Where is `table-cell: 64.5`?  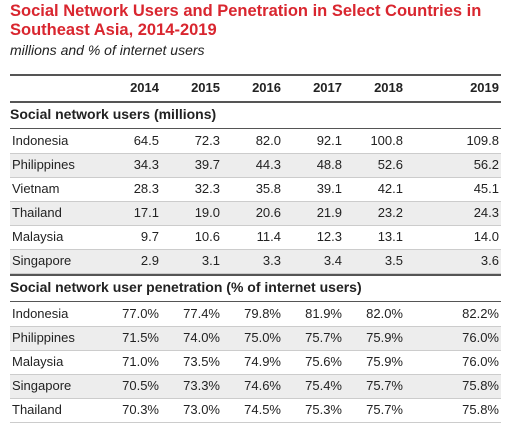
table-cell: 64.5 is located at coordinates (146, 140).